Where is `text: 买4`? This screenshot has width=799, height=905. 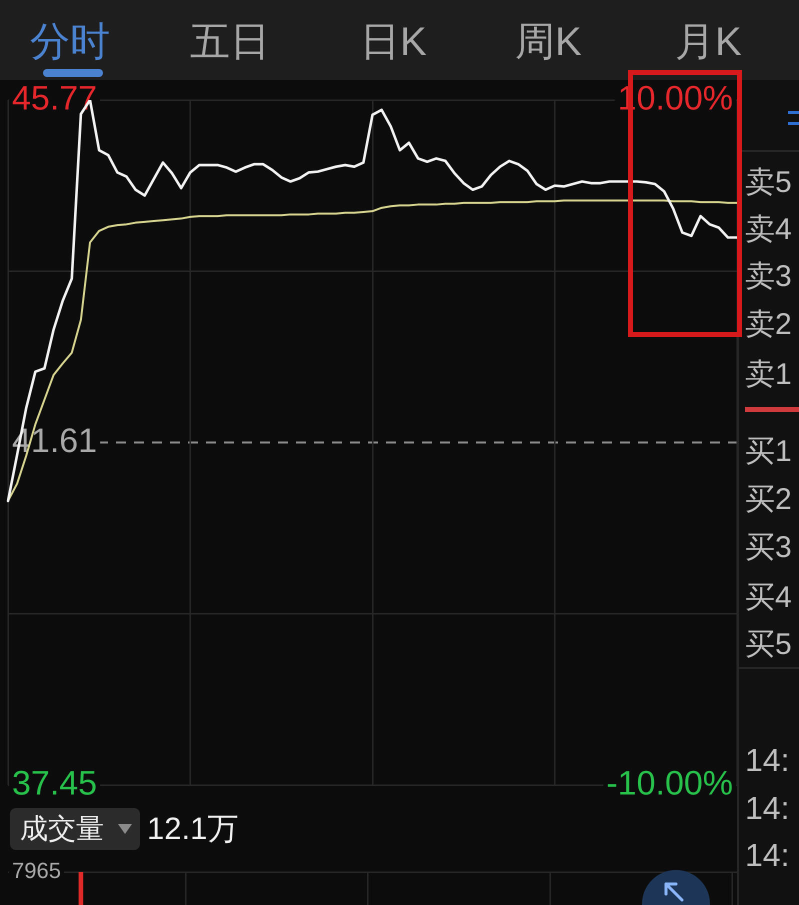 text: 买4 is located at coordinates (768, 598).